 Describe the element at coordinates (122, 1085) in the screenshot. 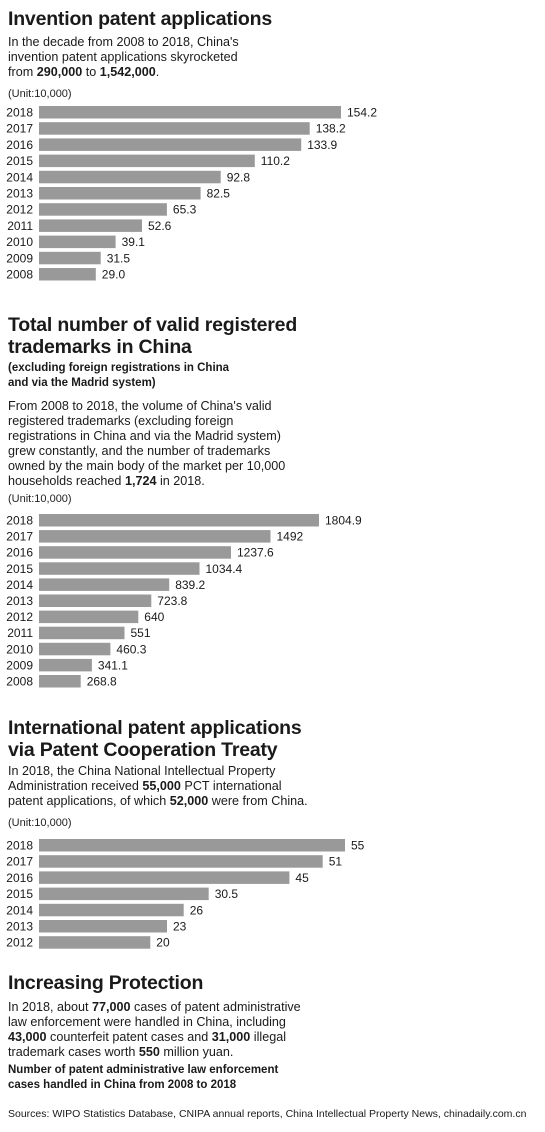

I see `text-line: cases handled in China from 2008 to 2018` at that location.